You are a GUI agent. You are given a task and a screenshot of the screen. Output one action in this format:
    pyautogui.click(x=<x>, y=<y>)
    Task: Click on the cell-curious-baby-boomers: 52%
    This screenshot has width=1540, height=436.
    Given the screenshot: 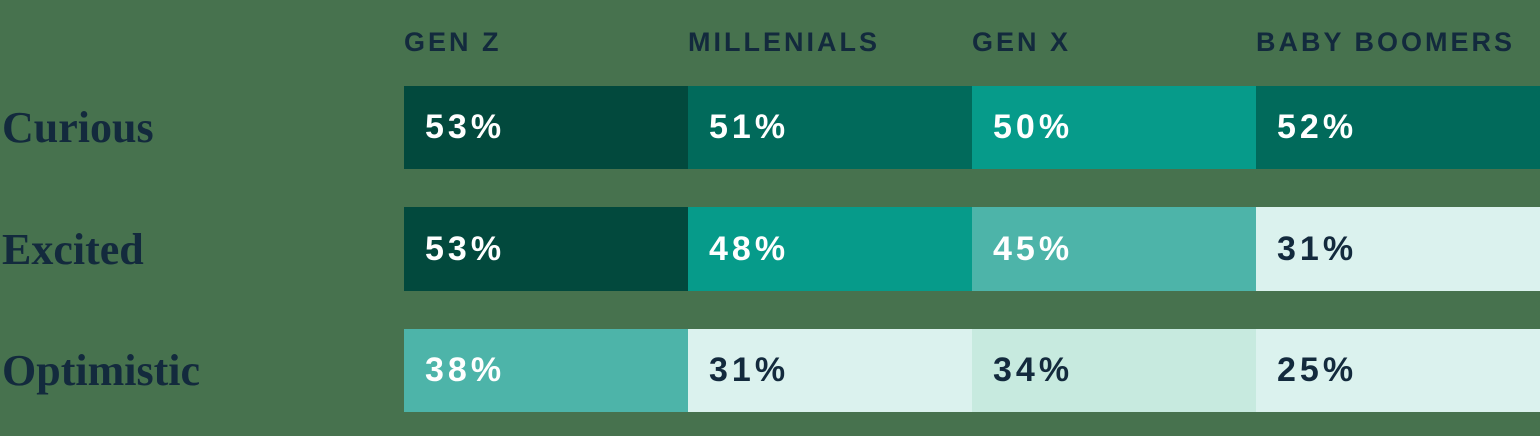 What is the action you would take?
    pyautogui.click(x=1398, y=127)
    